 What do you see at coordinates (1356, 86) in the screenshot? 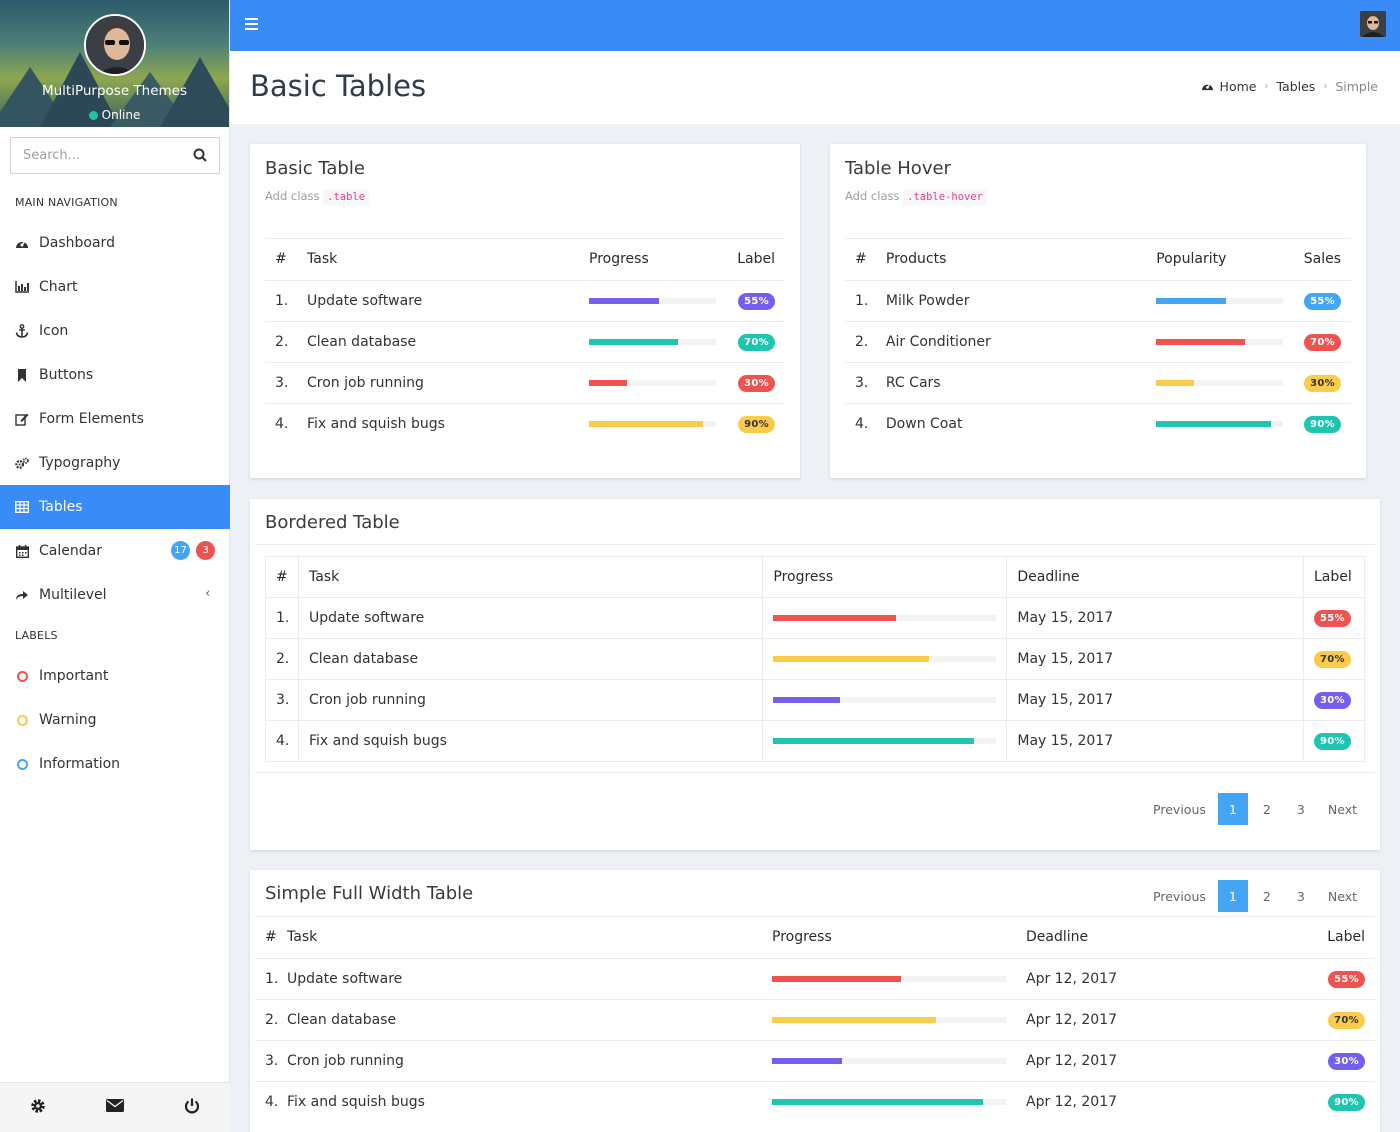
I see `breadcrumb-current: Simple` at bounding box center [1356, 86].